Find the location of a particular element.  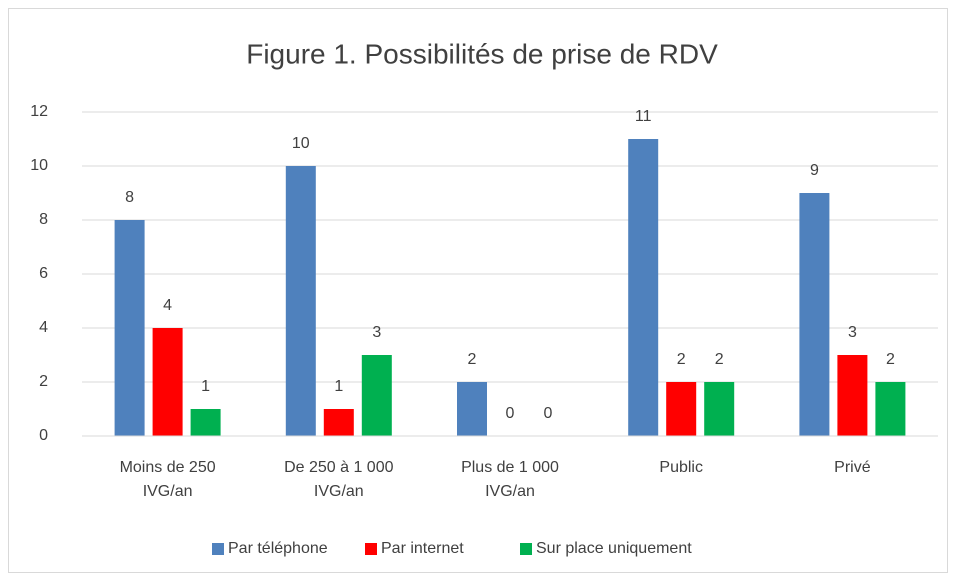

chart-title: Figure 1. Possibilités de prise de RDV is located at coordinates (482, 53).